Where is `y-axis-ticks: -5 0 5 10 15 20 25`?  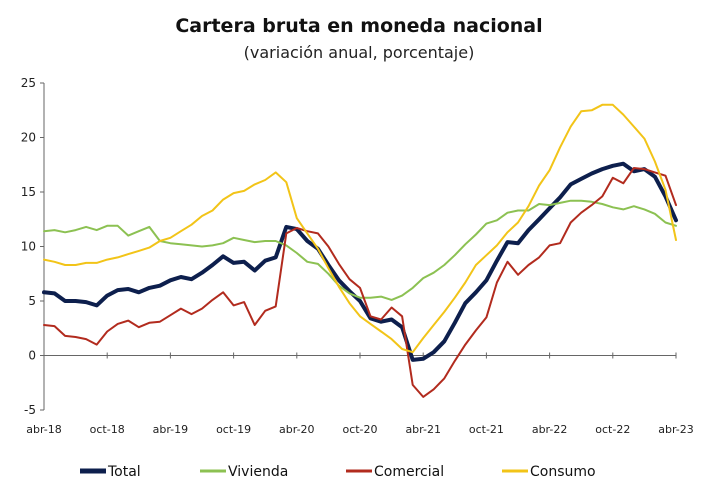 y-axis-ticks: -5 0 5 10 15 20 25 is located at coordinates (32, 246).